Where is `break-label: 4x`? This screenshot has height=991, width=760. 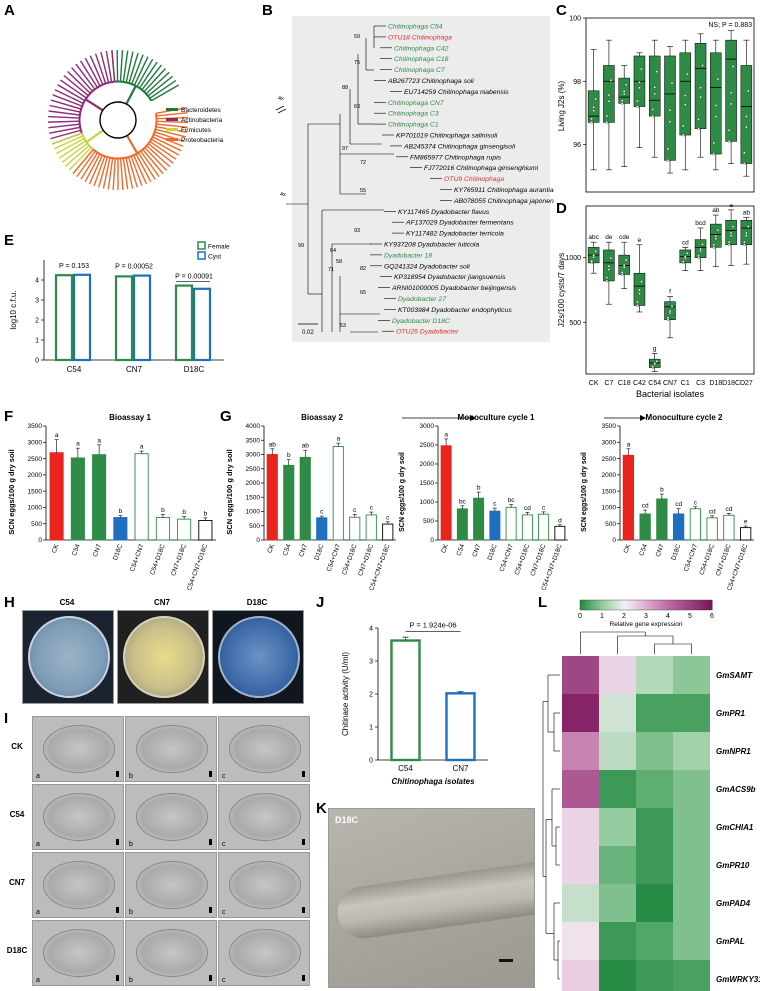 break-label: 4x is located at coordinates (283, 195).